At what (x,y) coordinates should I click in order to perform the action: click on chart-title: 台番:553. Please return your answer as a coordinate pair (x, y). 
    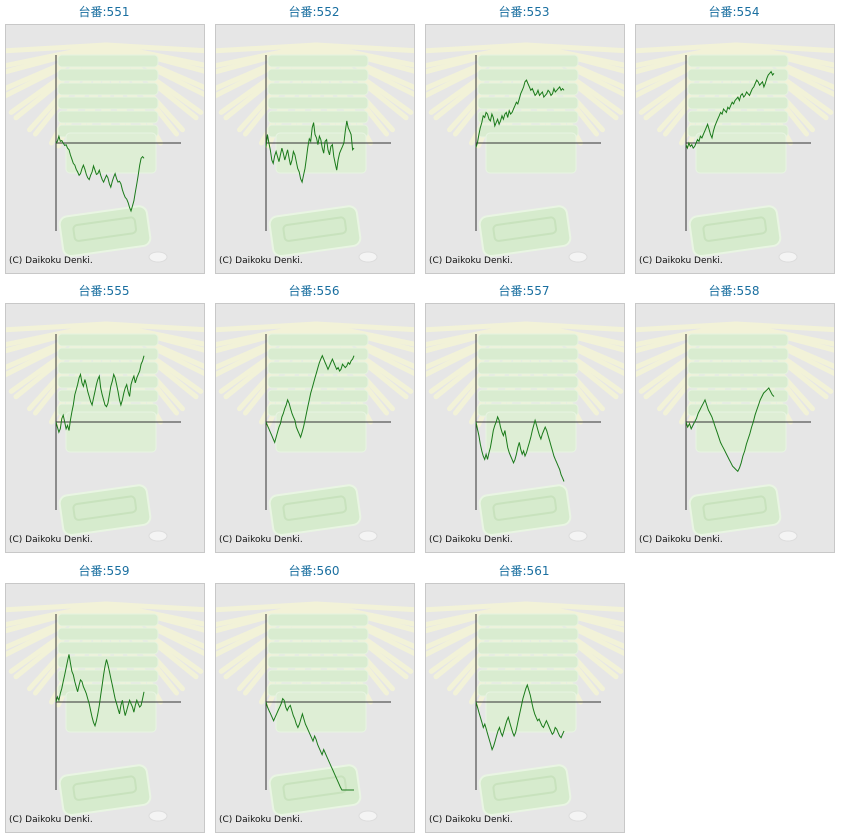
    Looking at the image, I should click on (524, 12).